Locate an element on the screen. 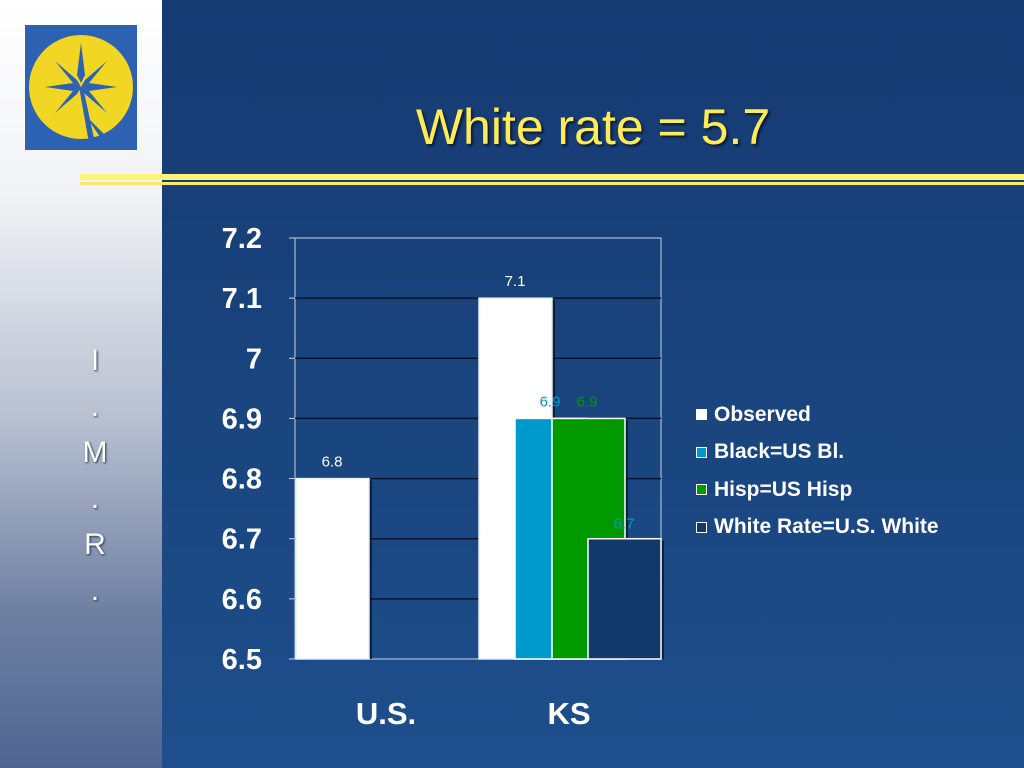 This screenshot has height=768, width=1024. legend-swatch-observed is located at coordinates (701, 415).